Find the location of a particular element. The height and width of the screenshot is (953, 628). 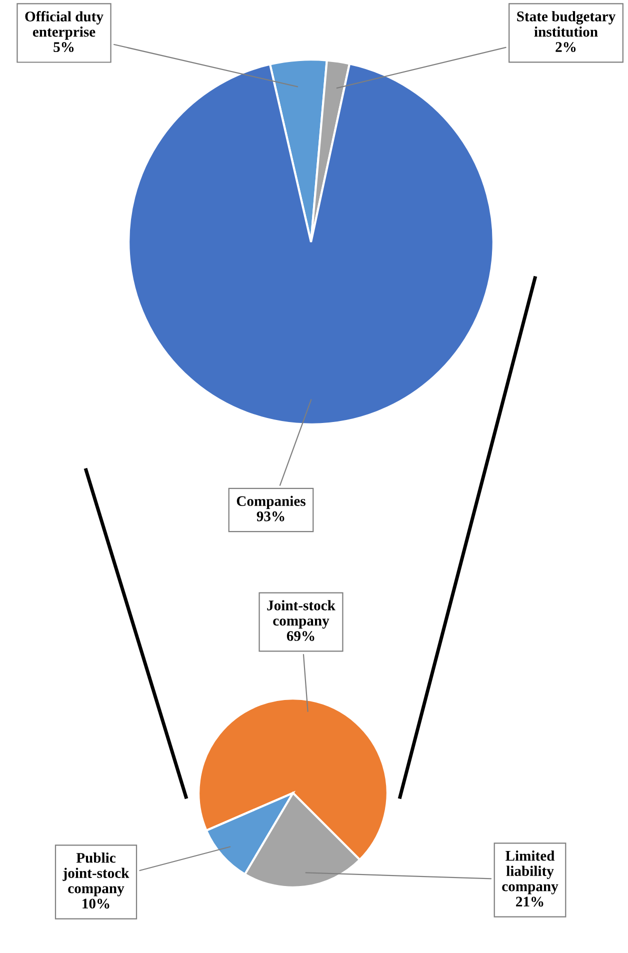

slice-label: Official duty enterprise is located at coordinates (64, 25).